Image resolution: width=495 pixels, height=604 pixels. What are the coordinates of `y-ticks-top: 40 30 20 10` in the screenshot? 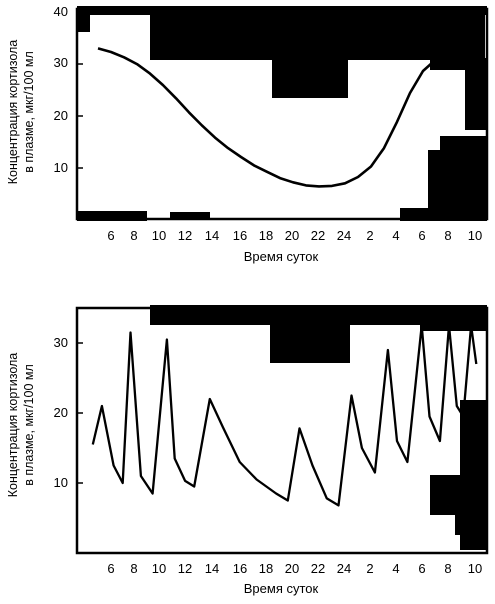 It's located at (68, 89).